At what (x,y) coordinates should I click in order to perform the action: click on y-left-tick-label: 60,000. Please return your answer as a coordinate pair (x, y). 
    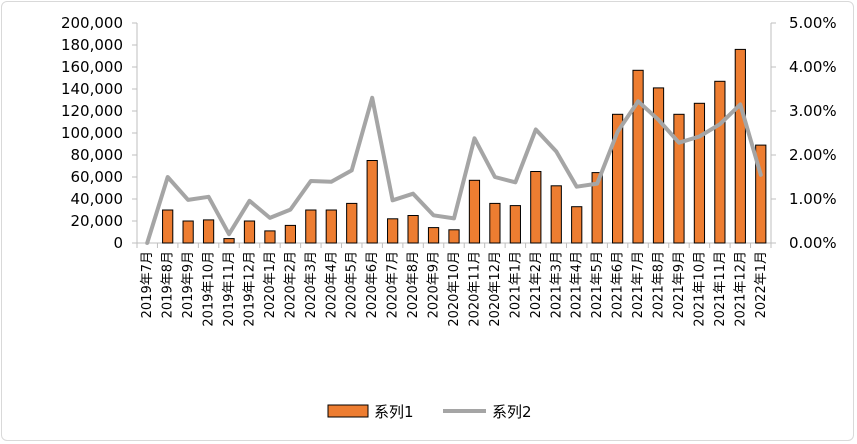
    Looking at the image, I should click on (97, 177).